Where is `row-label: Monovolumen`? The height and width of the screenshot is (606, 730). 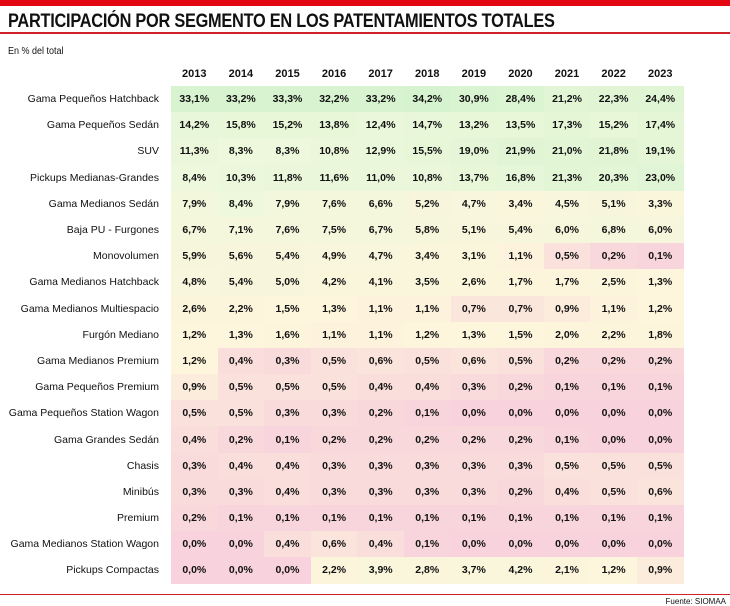 row-label: Monovolumen is located at coordinates (85, 256).